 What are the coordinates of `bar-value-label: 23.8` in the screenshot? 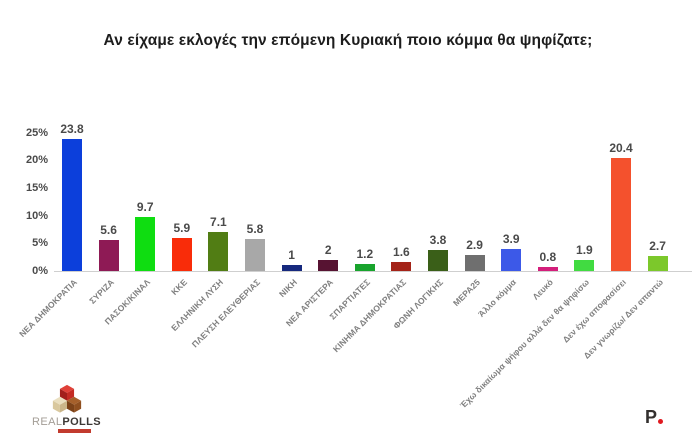 It's located at (72, 129).